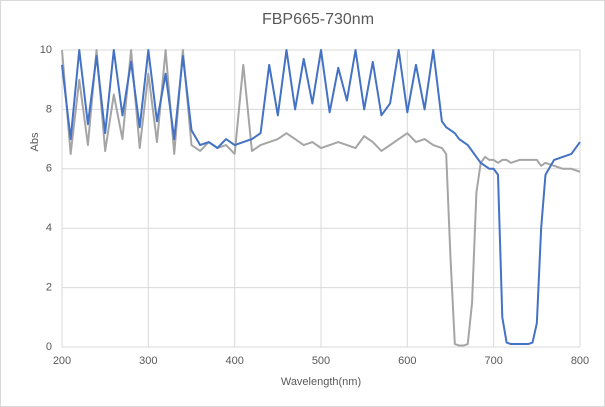 The image size is (605, 407). Describe the element at coordinates (49, 109) in the screenshot. I see `y-tick-label: 8` at that location.